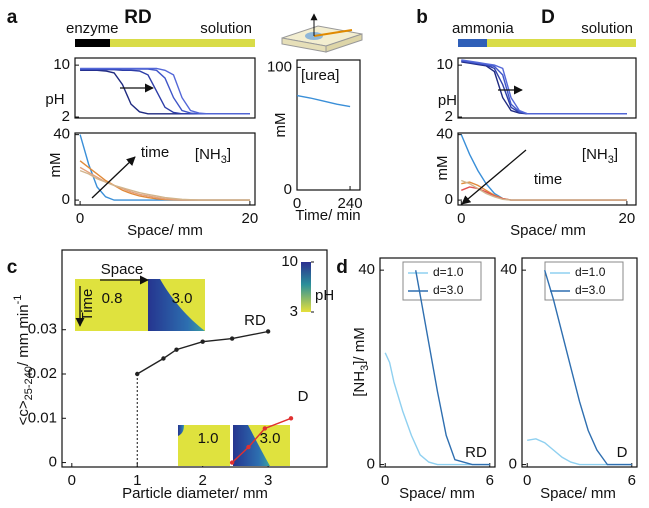 The width and height of the screenshot is (649, 508). What do you see at coordinates (324, 295) in the screenshot?
I see `colorbar-label: pH` at bounding box center [324, 295].